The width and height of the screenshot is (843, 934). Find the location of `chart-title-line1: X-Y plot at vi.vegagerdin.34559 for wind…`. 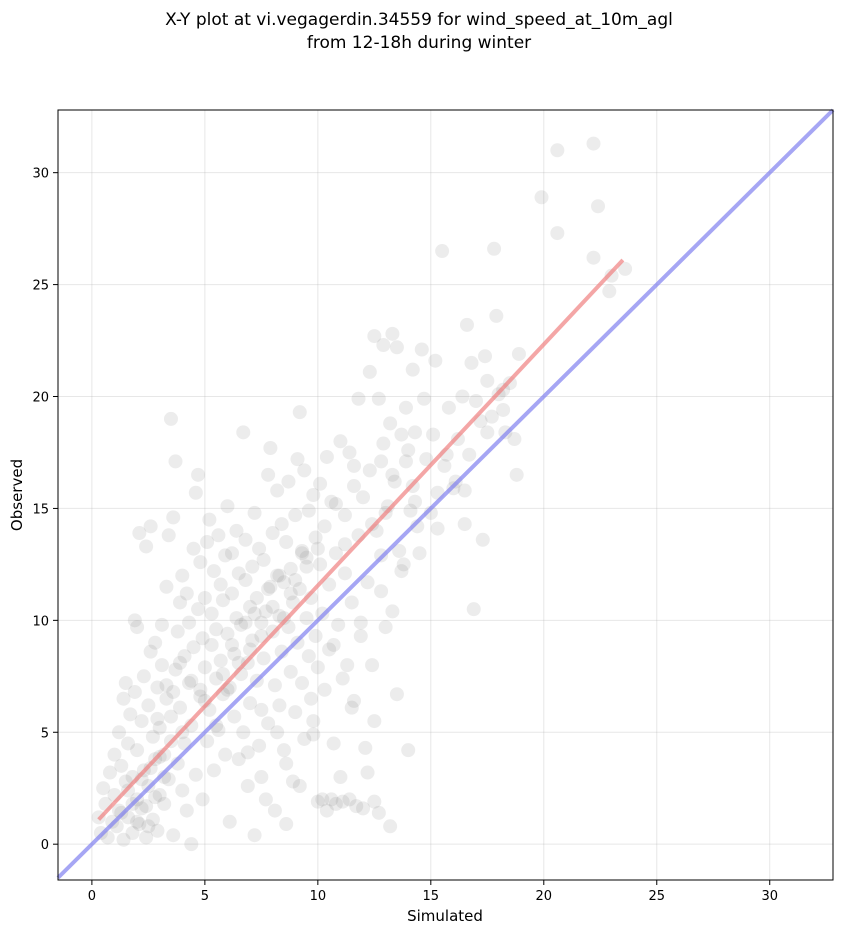

chart-title-line1: X-Y plot at vi.vegagerdin.34559 for wind… is located at coordinates (419, 20).